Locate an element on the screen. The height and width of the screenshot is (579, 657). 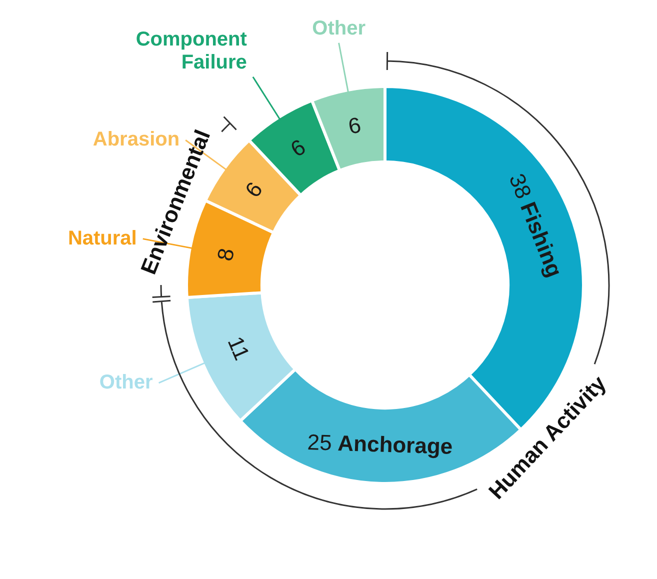
data-label: 38 is located at coordinates (520, 186).